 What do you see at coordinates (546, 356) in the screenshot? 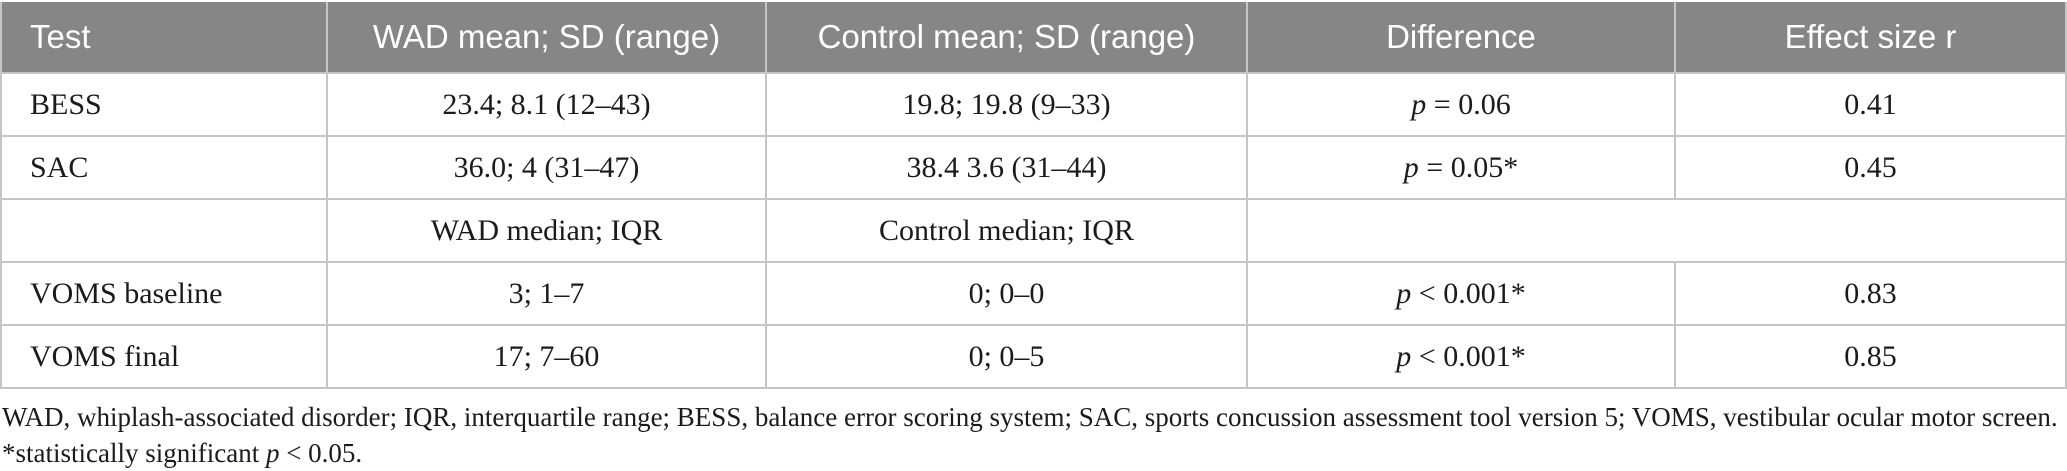
I see `cell-wad-value: 17; 7–60` at bounding box center [546, 356].